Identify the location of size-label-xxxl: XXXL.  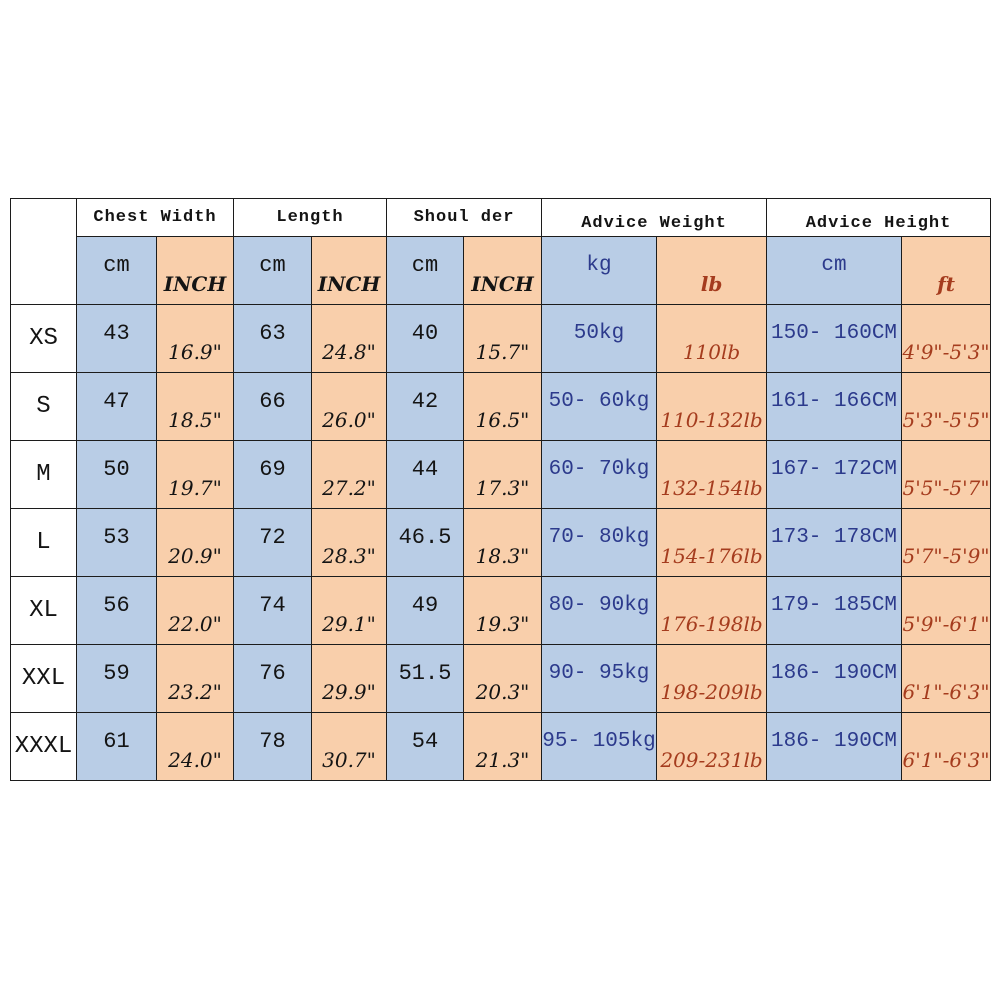
(43, 746).